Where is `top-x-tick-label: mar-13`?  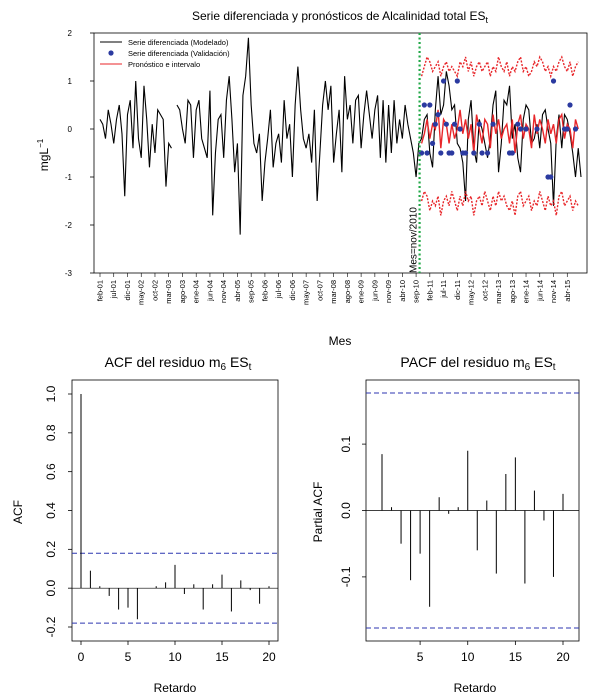
top-x-tick-label: mar-13 is located at coordinates (498, 292).